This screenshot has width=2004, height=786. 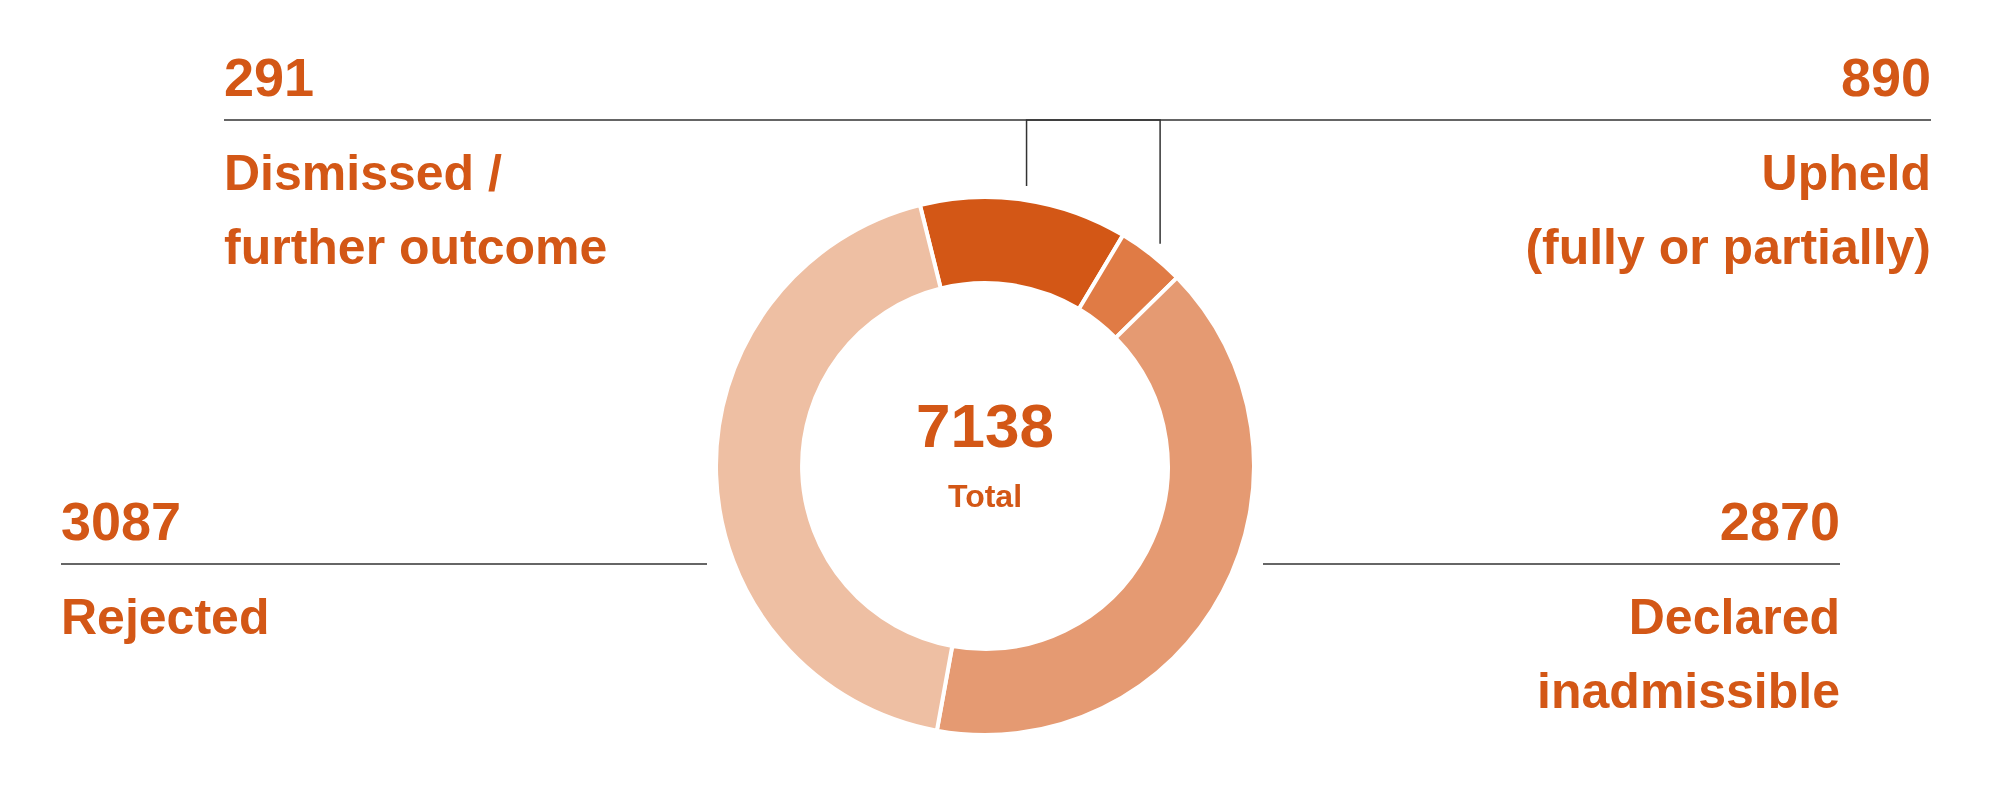 I want to click on text: 7138, so click(x=985, y=425).